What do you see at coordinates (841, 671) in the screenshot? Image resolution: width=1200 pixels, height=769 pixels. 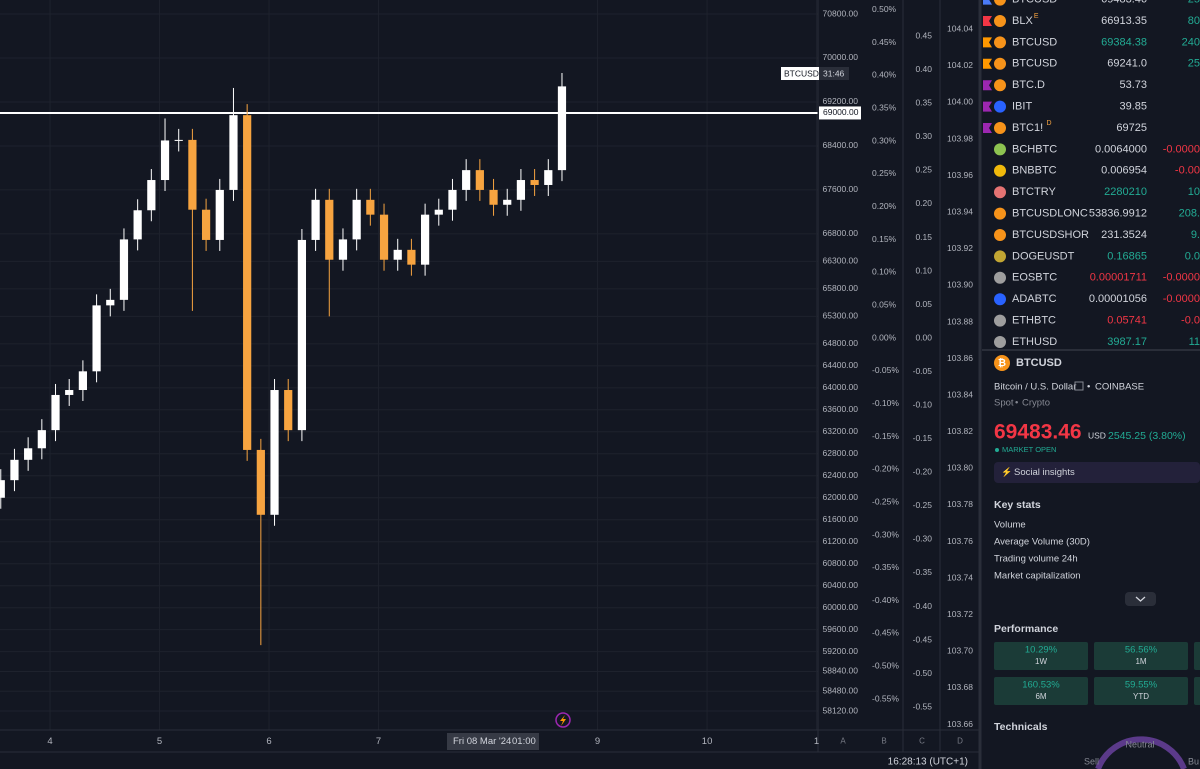 I see `y-tick-label: 58840.00` at bounding box center [841, 671].